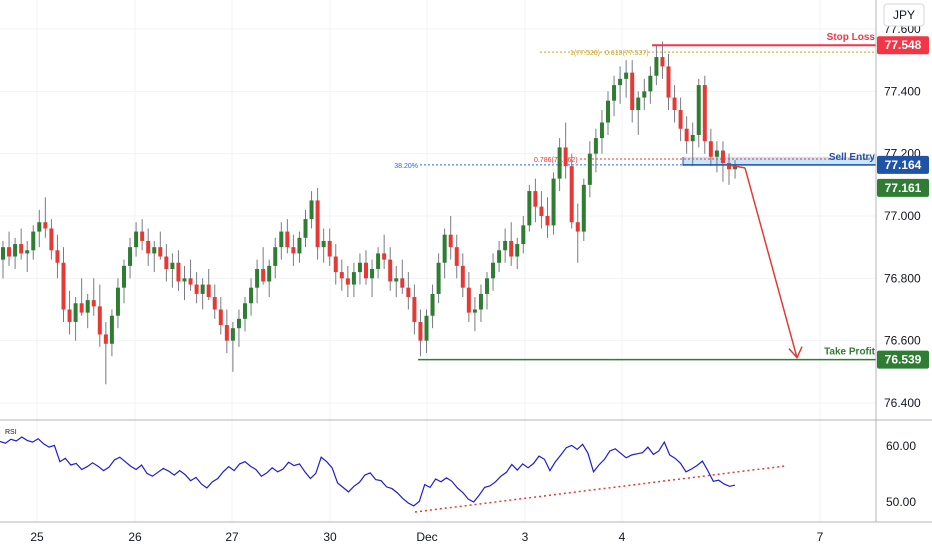 This screenshot has width=932, height=550. I want to click on sell-entry-price-tag: 77.164, so click(903, 164).